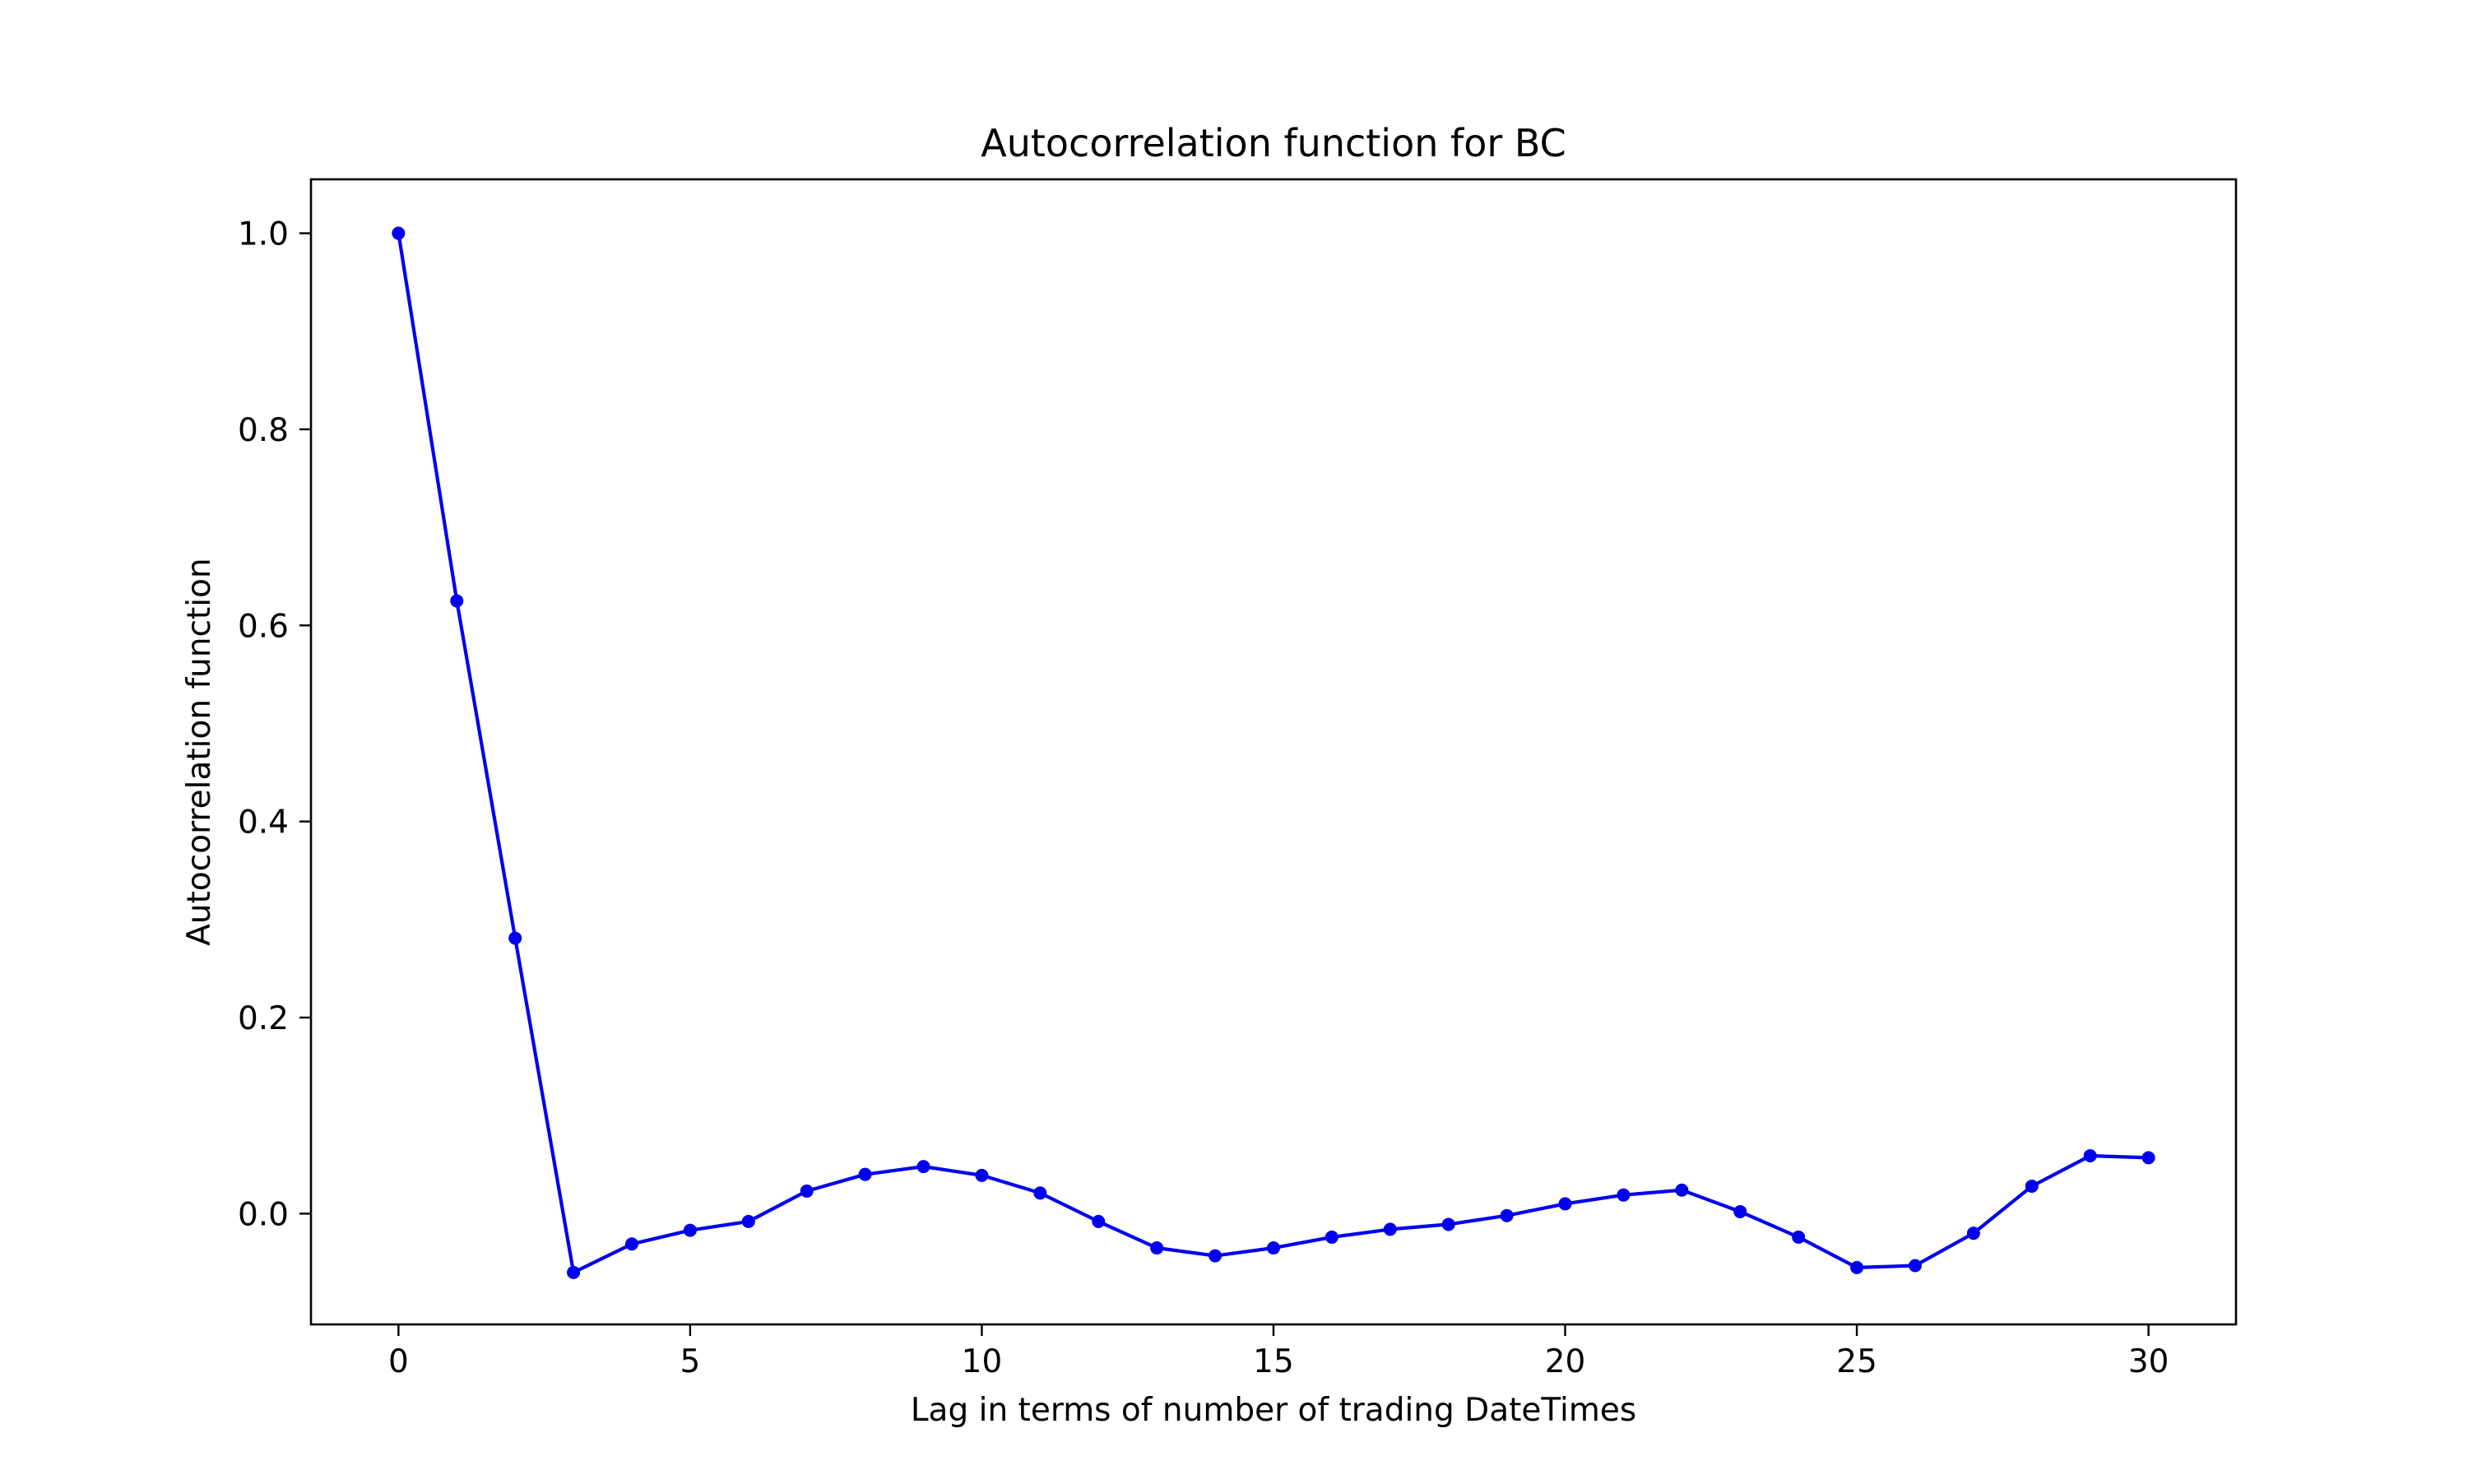 The height and width of the screenshot is (1484, 2468). I want to click on x-tick-label: 10, so click(982, 1361).